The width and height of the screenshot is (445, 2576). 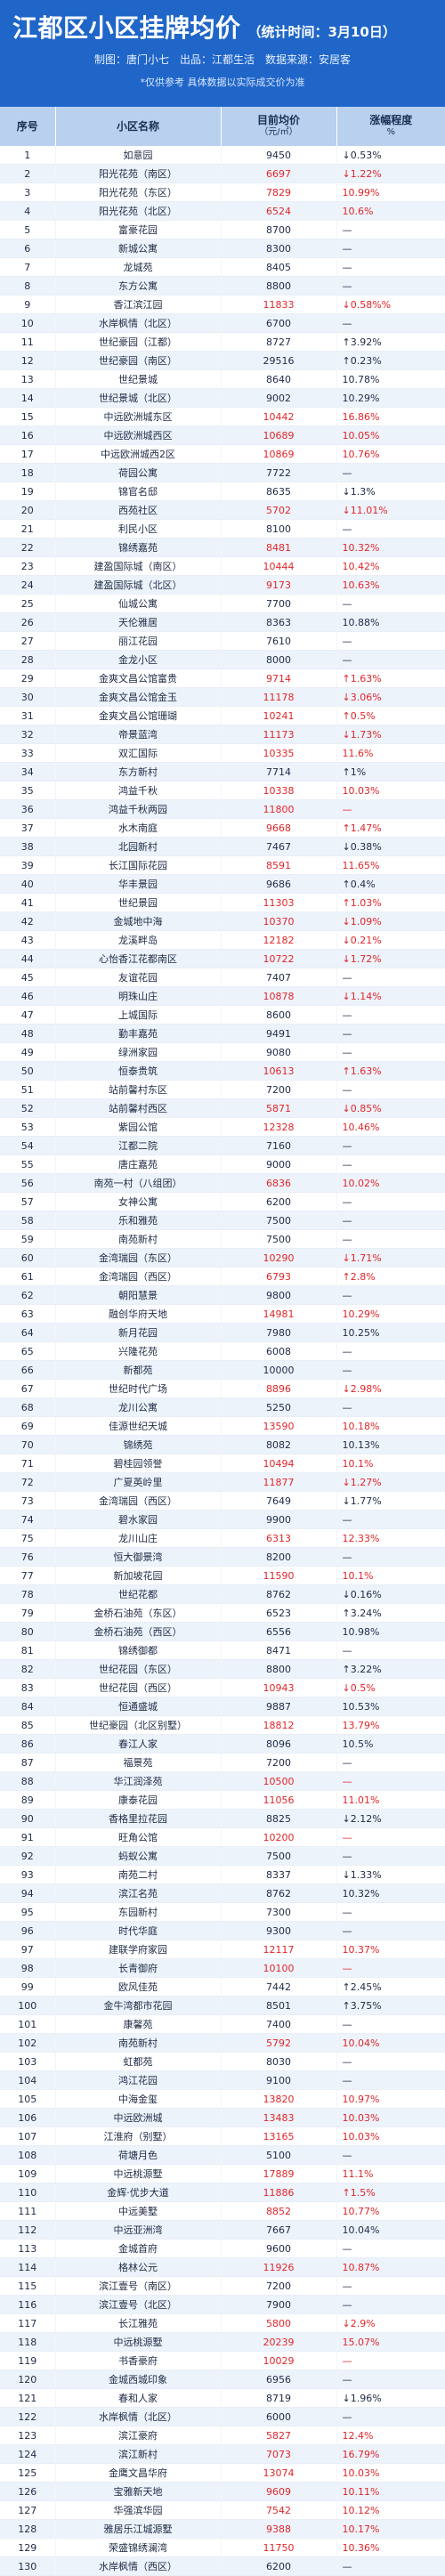 I want to click on community-name: 金辉·优步大道, so click(x=138, y=2193).